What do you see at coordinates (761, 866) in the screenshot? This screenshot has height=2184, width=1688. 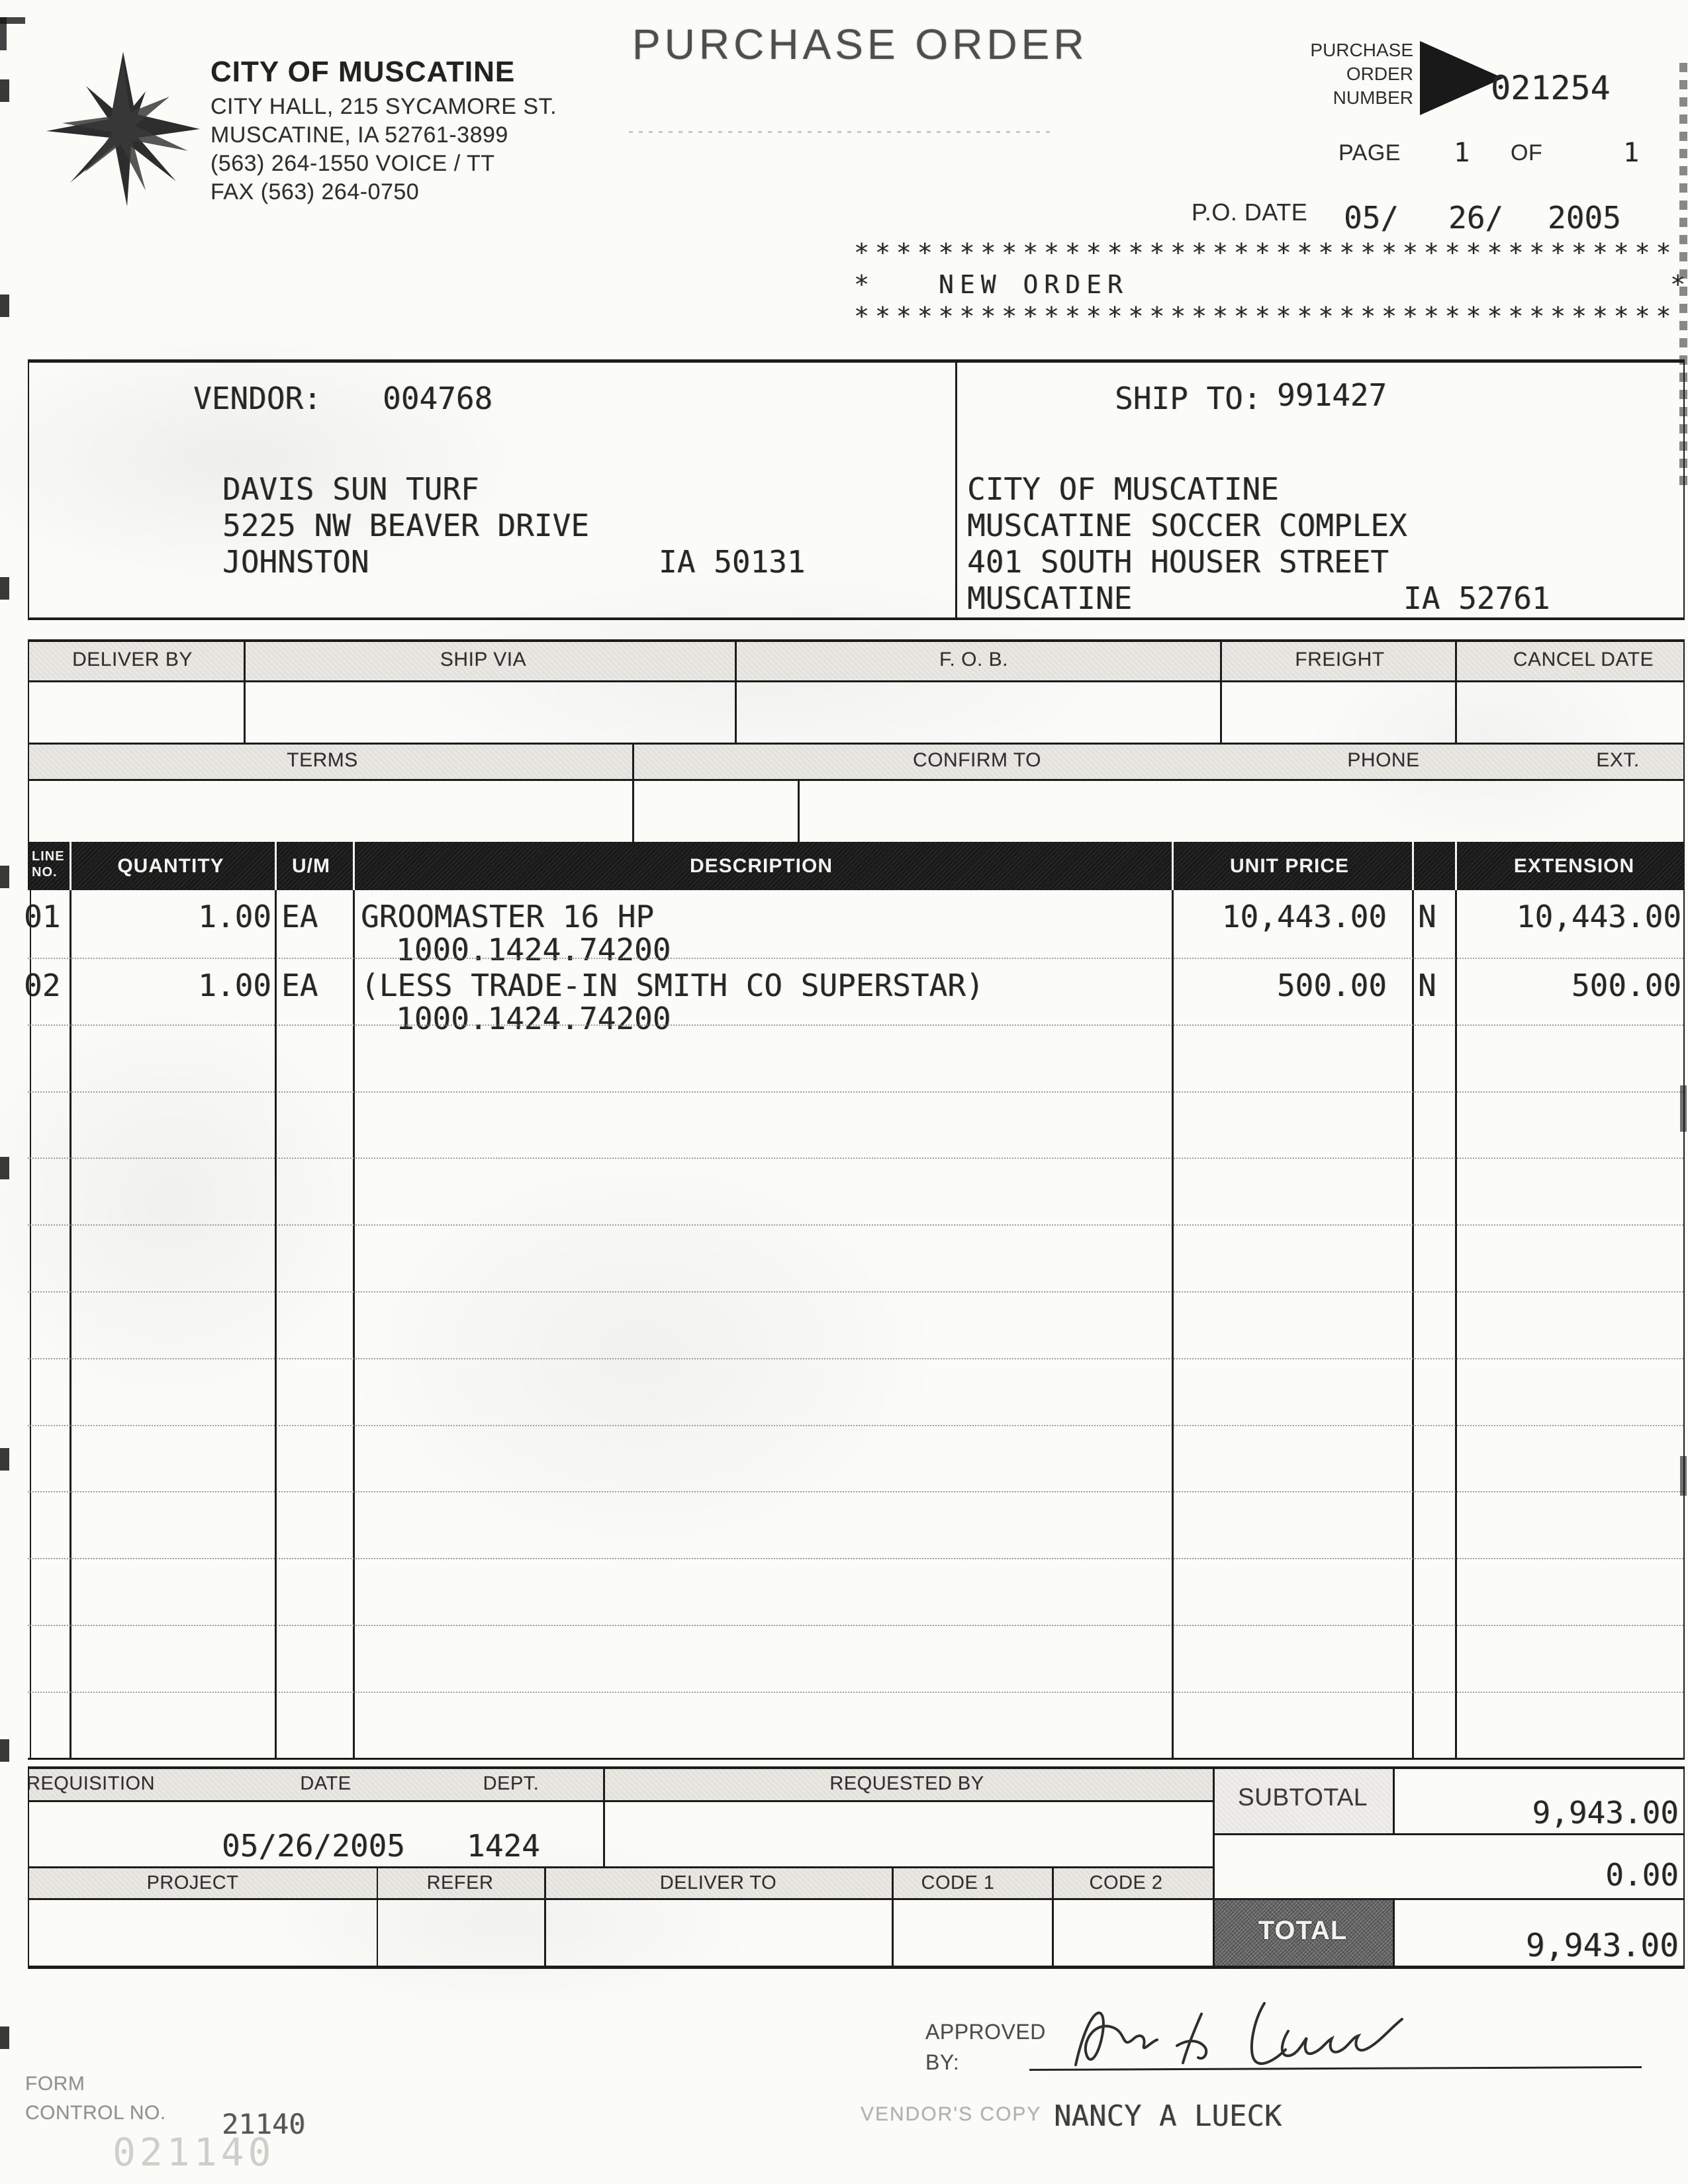 I see `description-header: DESCRIPTION` at bounding box center [761, 866].